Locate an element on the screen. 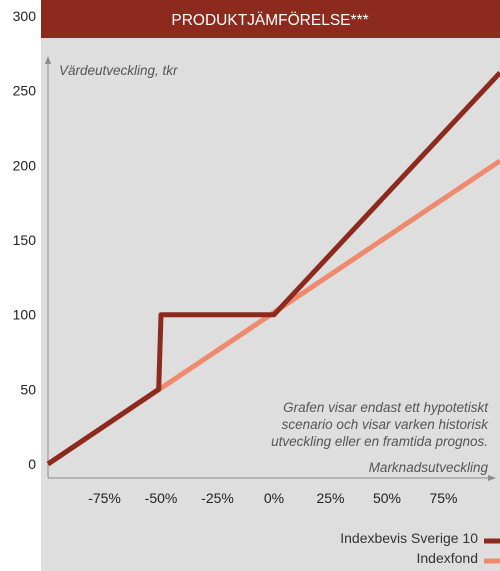 The image size is (500, 571). title-band is located at coordinates (270, 19).